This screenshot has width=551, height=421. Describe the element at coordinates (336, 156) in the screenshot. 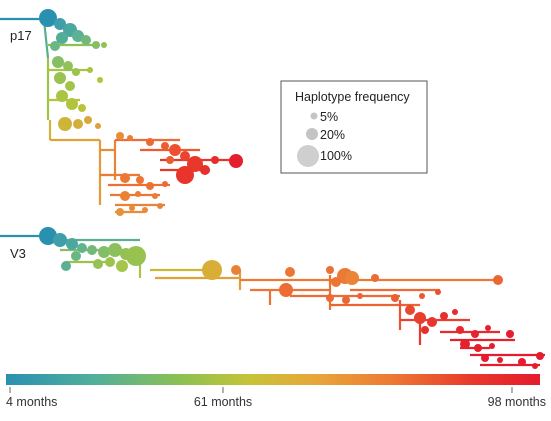

I see `legend-label-100: 100%` at that location.